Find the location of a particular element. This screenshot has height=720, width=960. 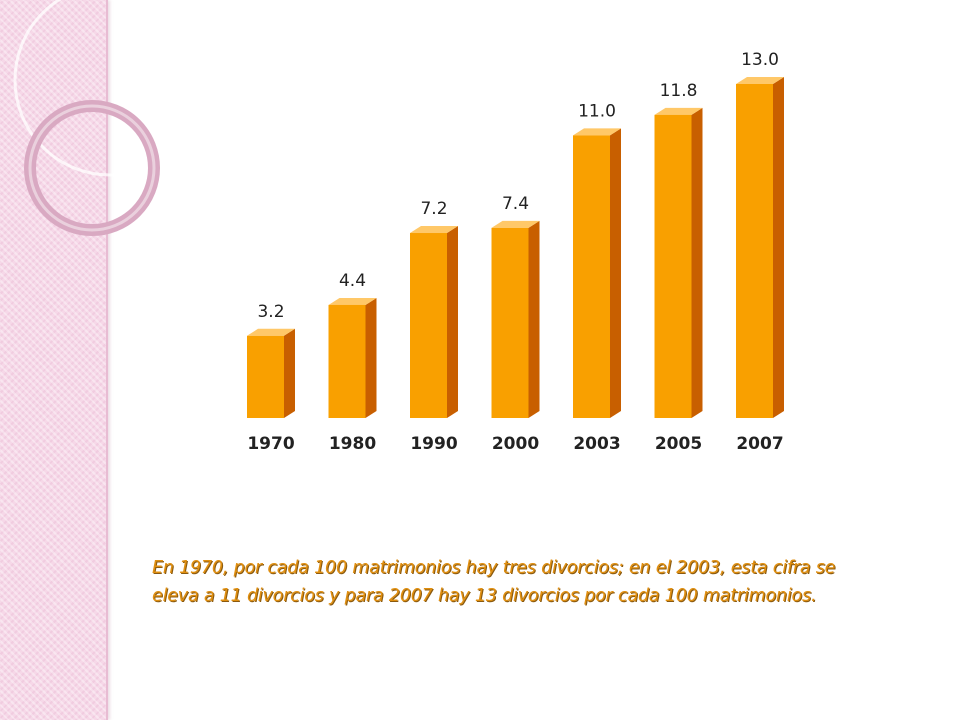

bar-side-1980 is located at coordinates (371, 357).